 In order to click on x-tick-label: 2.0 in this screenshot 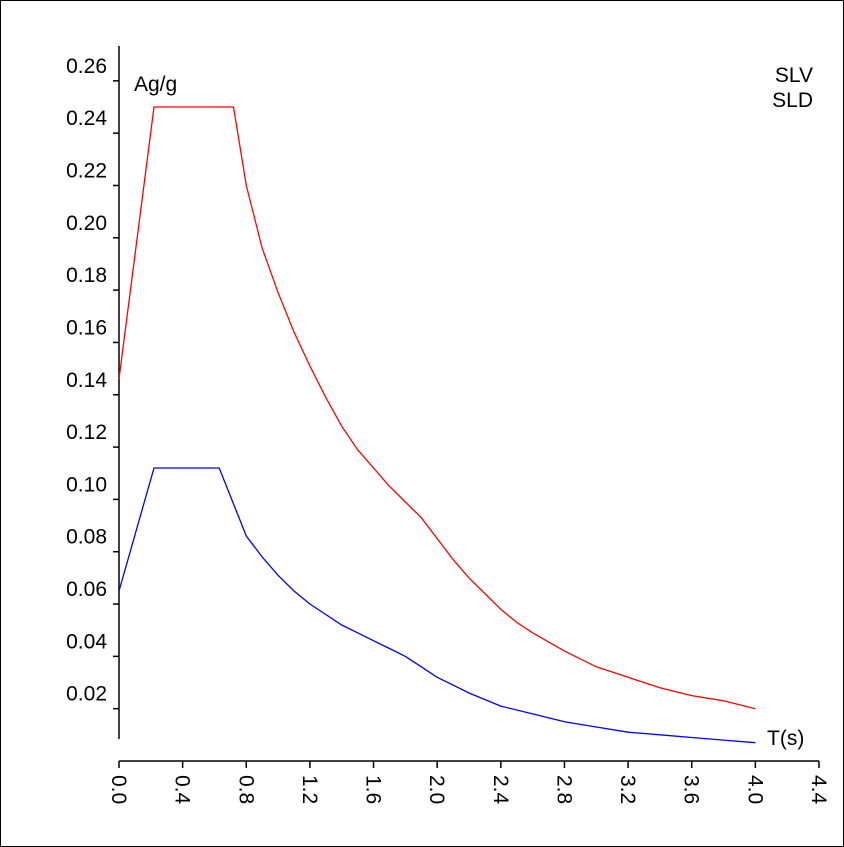, I will do `click(436, 789)`.